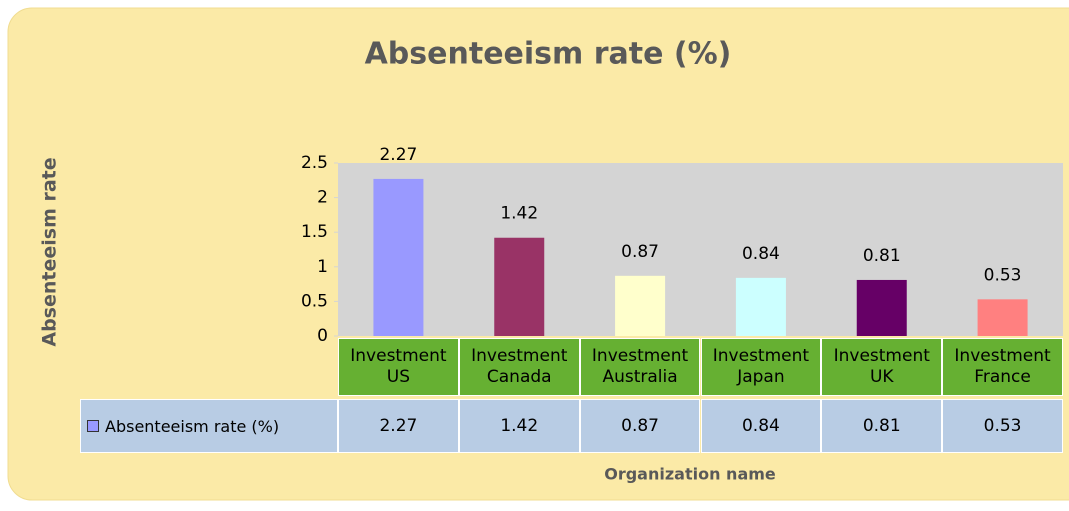 The width and height of the screenshot is (1069, 511). What do you see at coordinates (882, 256) in the screenshot?
I see `data-label: 0.81` at bounding box center [882, 256].